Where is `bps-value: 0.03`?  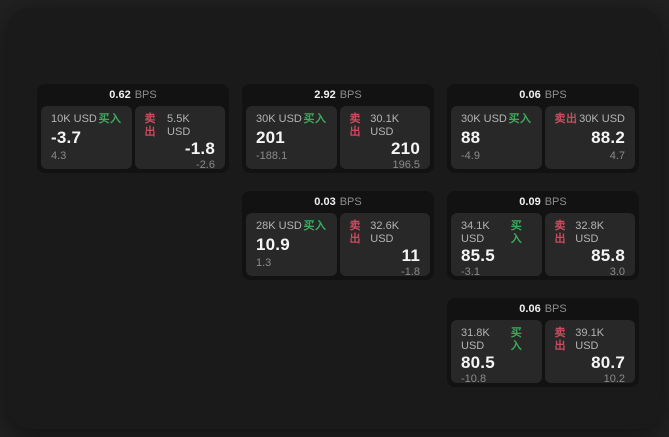 bps-value: 0.03 is located at coordinates (325, 202).